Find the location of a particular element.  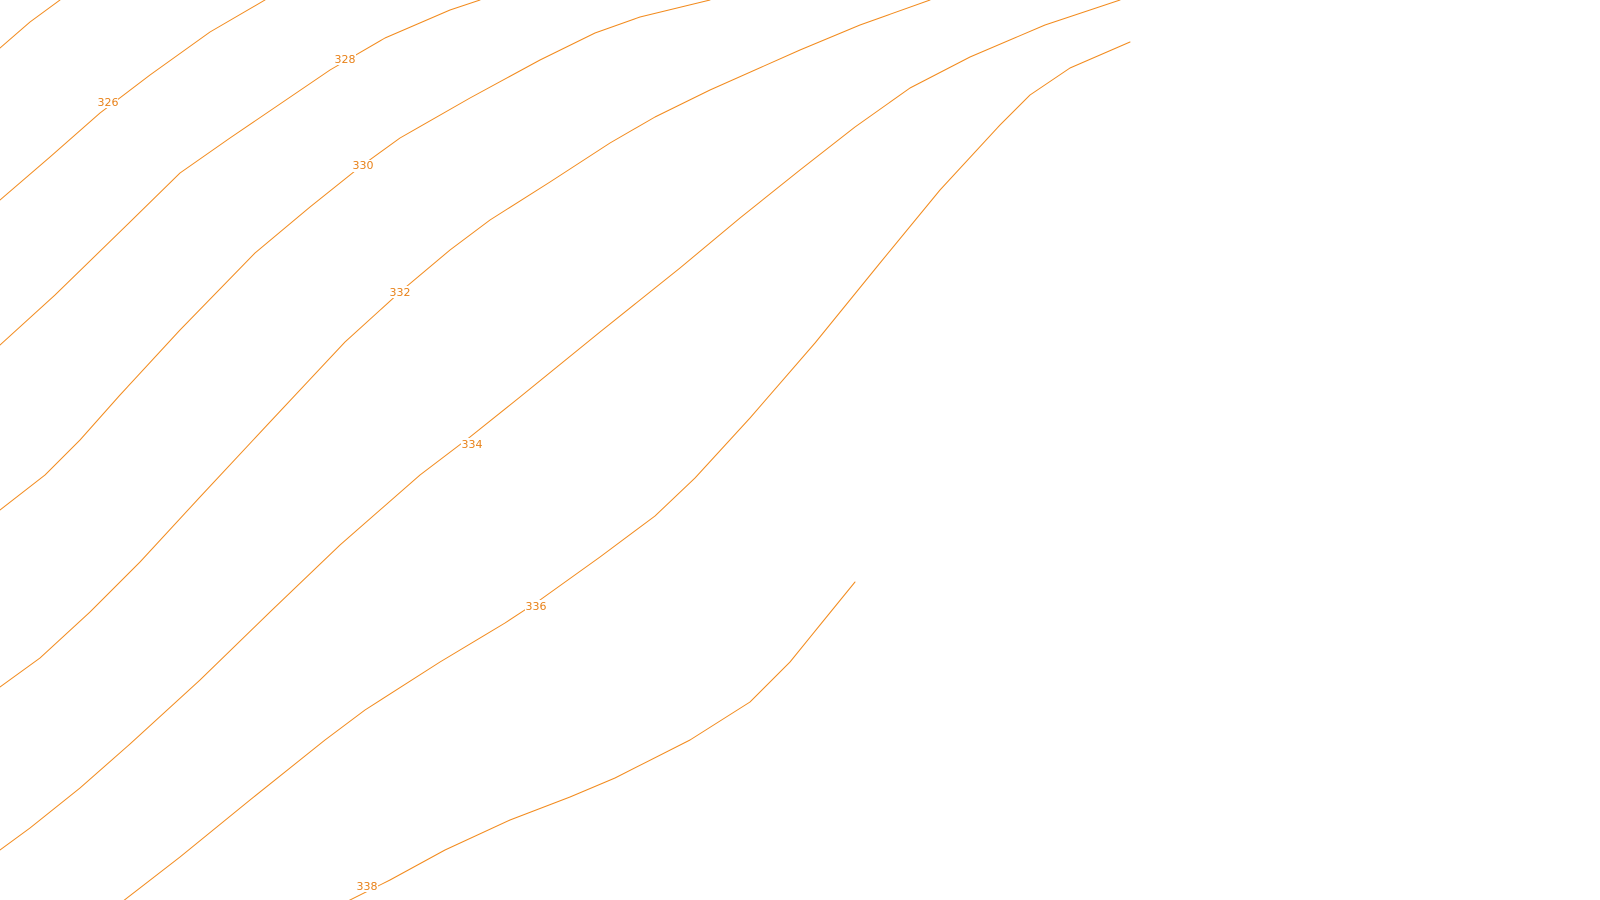

svg-text: 334 is located at coordinates (472, 444).